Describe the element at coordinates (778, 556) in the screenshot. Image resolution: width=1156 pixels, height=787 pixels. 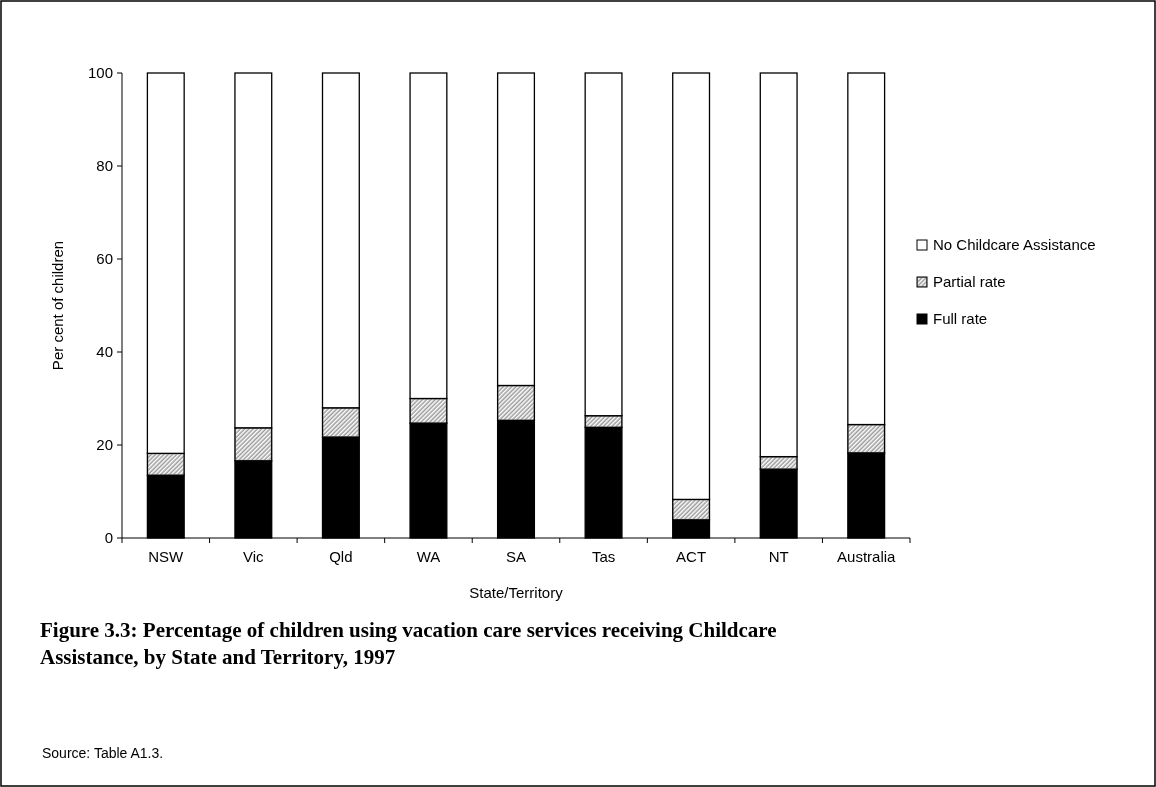
I see `x-tick-label: NT` at that location.